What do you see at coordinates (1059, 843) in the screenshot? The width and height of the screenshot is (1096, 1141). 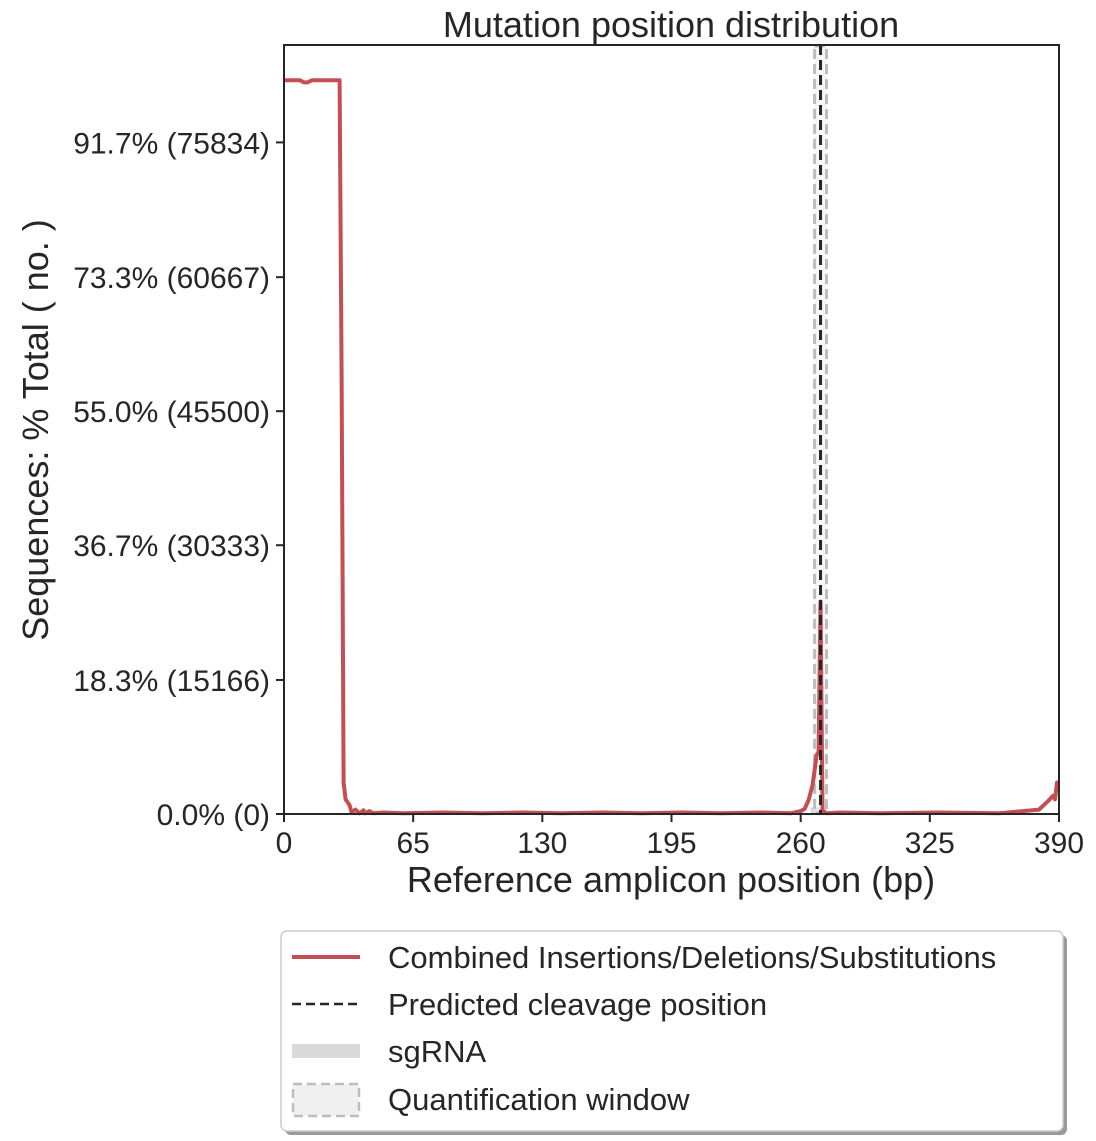 I see `x-tick-label: 390` at bounding box center [1059, 843].